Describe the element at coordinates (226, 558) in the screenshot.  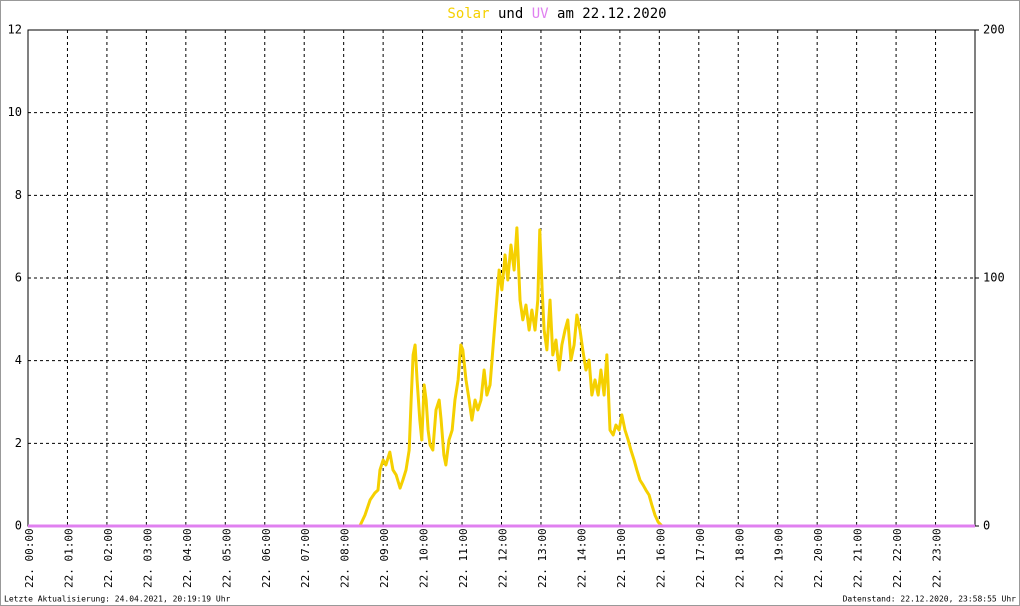
I see `x-tick-label: 22. 05:00` at that location.